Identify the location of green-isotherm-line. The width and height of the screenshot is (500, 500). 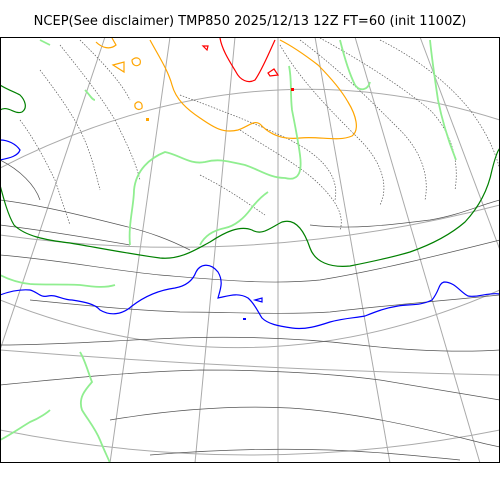
(13, 99).